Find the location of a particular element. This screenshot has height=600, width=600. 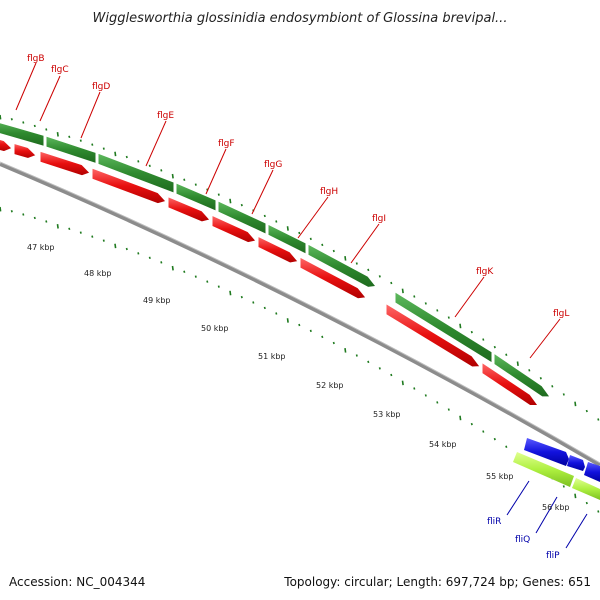

gene-label-flgG: flgG is located at coordinates (273, 165).